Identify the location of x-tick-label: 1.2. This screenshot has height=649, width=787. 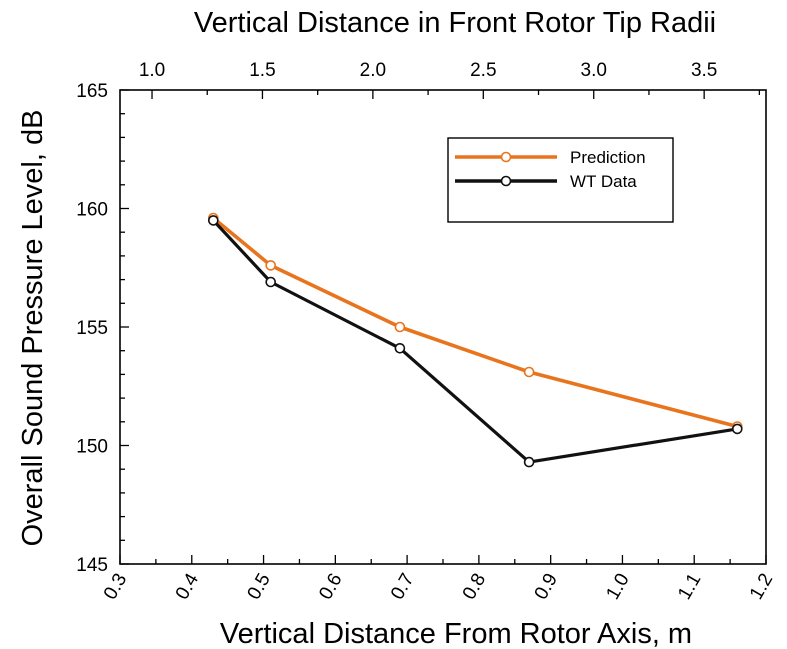
(761, 586).